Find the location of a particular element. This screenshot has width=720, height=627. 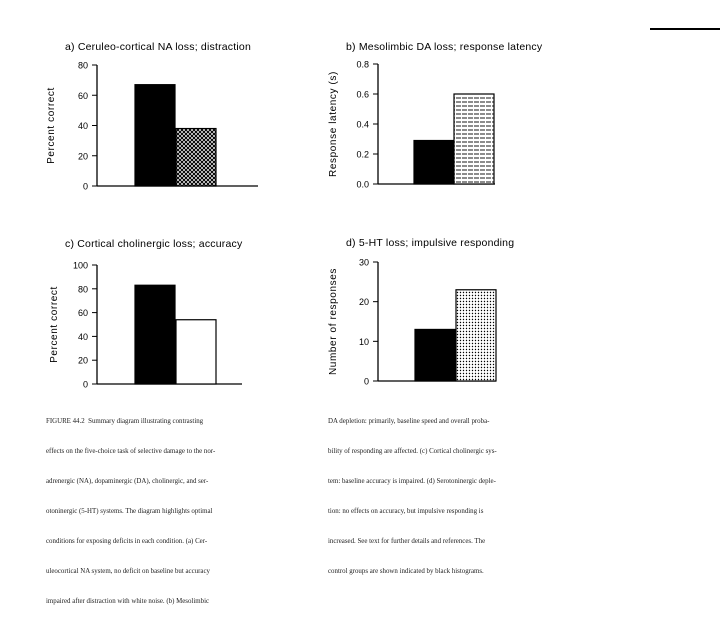

y-tick-label: 0.4 is located at coordinates (362, 125).